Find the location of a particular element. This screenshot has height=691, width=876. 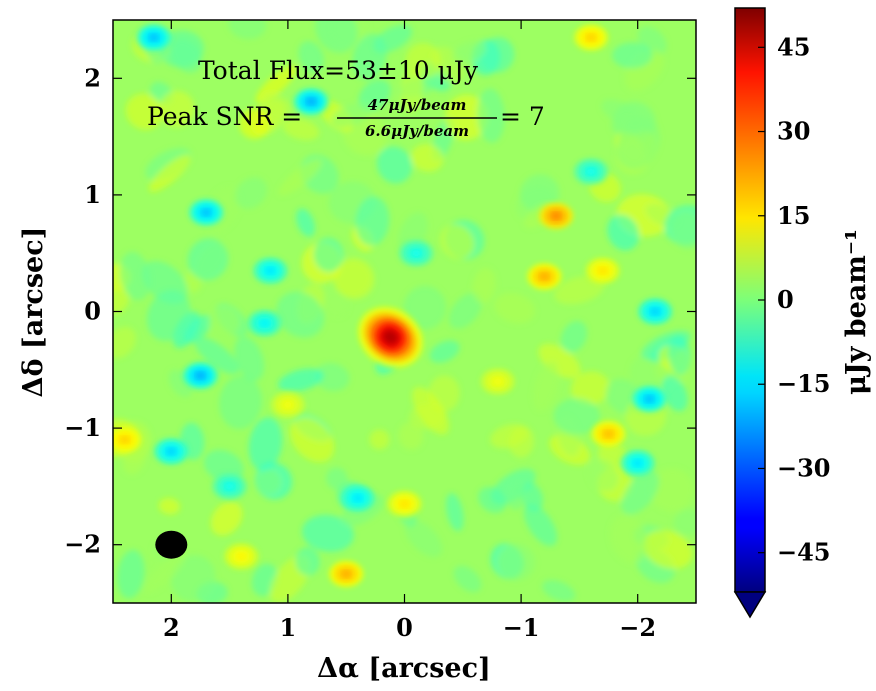

colorbar-tick-label: −45 is located at coordinates (804, 552).